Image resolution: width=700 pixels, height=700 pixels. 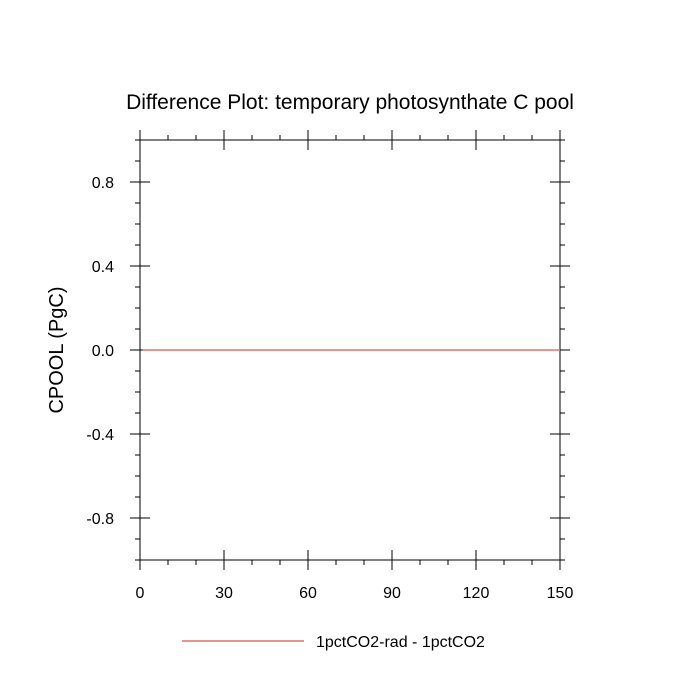 What do you see at coordinates (224, 593) in the screenshot?
I see `x-tick-label: 30` at bounding box center [224, 593].